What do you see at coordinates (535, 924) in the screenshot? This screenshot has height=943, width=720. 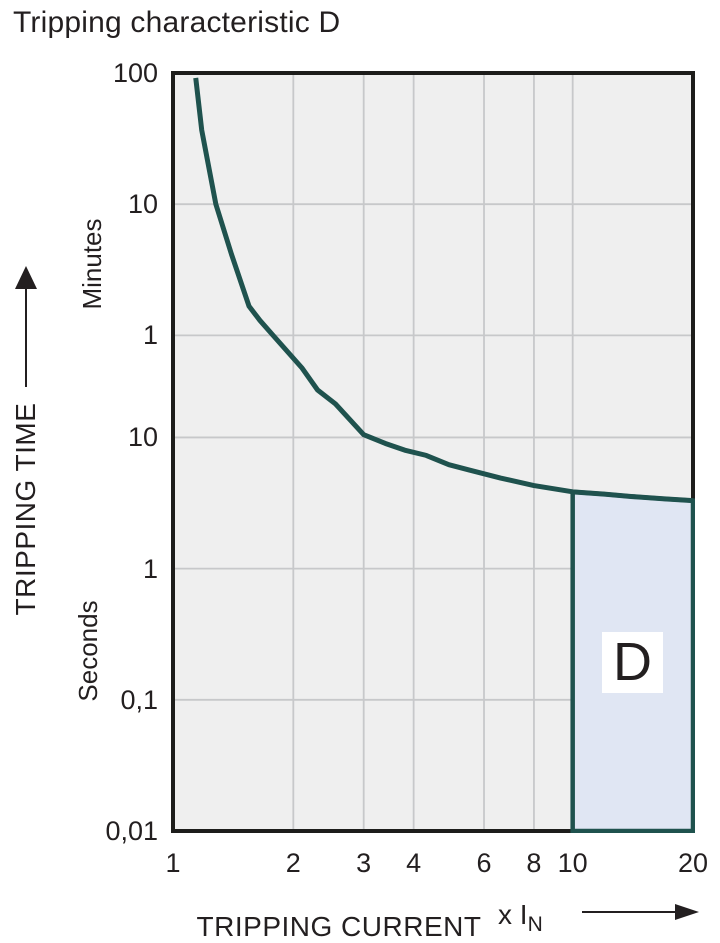 I see `x-axis-unit-subscript: N` at bounding box center [535, 924].